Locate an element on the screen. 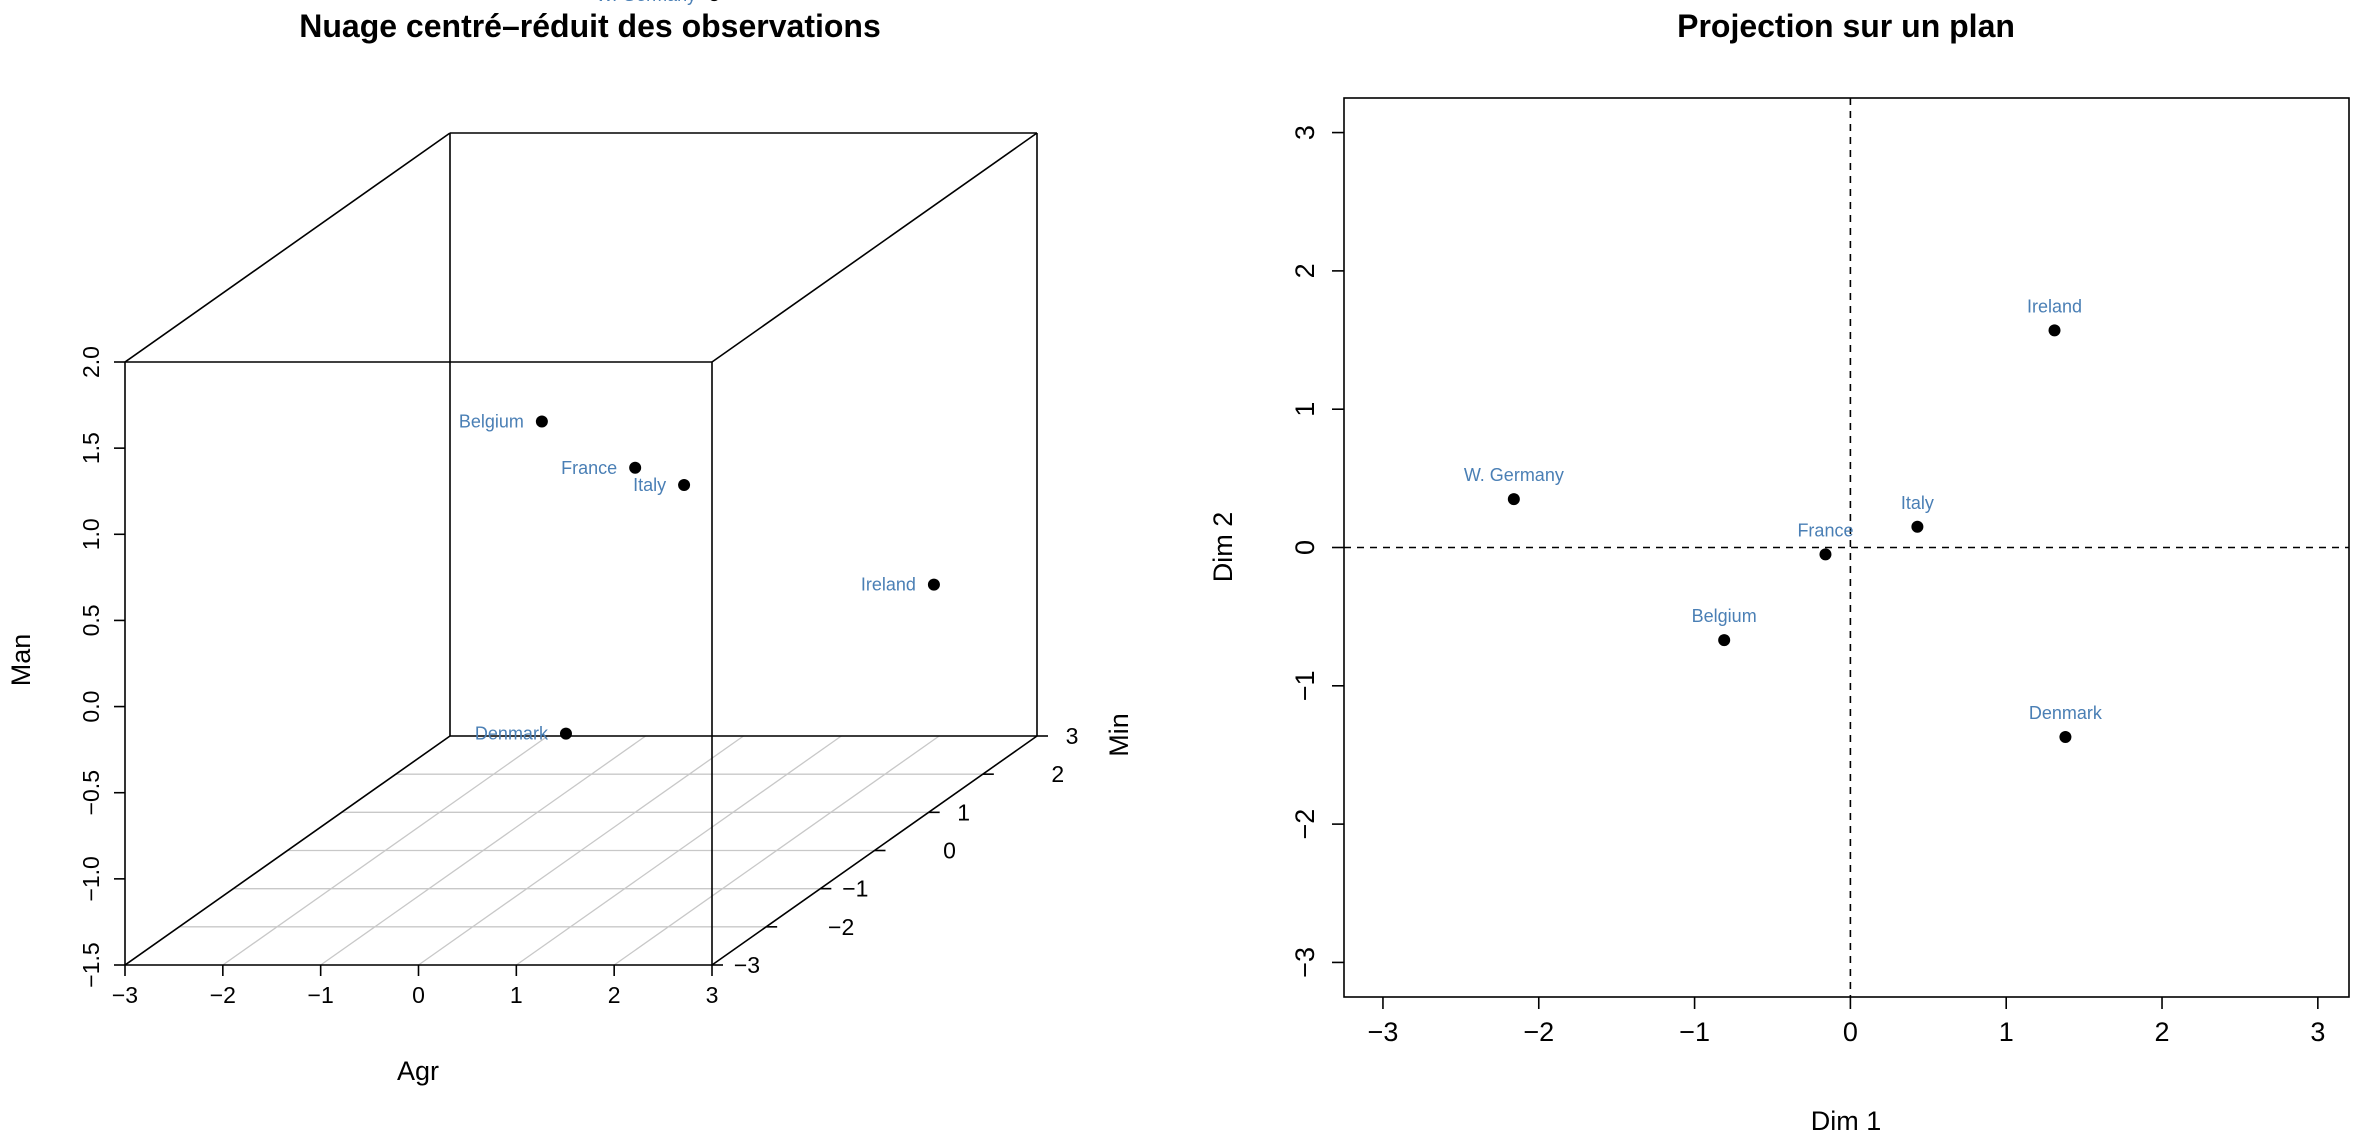  x-axis-label: Agr is located at coordinates (418, 1071).